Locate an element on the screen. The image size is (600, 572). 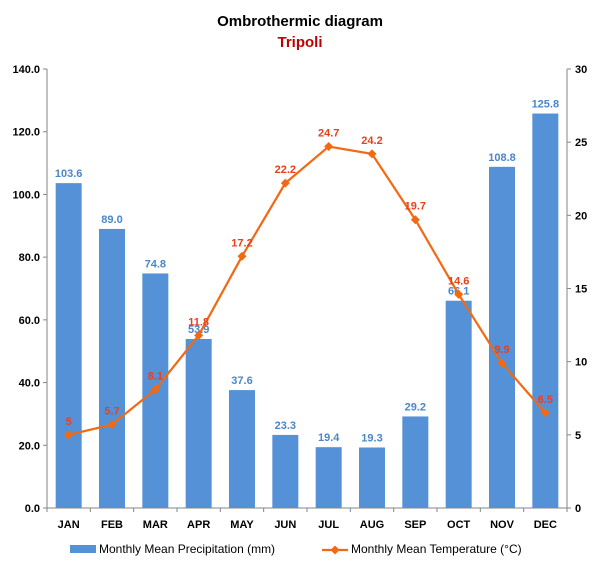
legend-precip-swatch is located at coordinates (83, 549).